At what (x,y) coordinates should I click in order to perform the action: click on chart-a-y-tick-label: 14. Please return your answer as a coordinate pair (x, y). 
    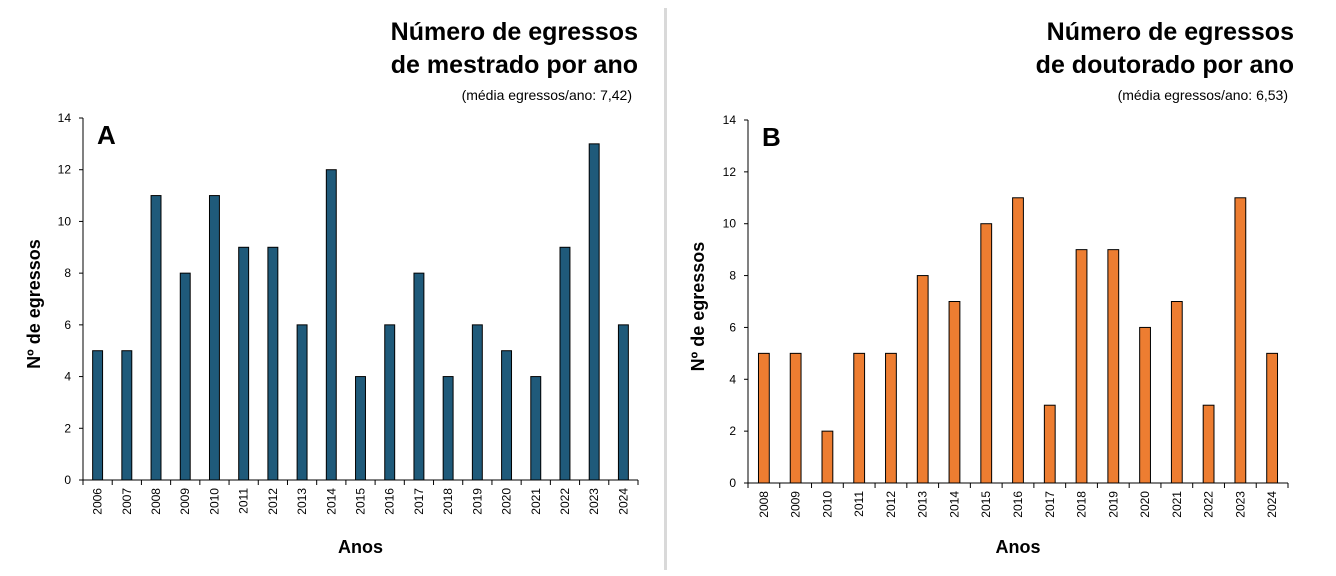
    Looking at the image, I should click on (65, 118).